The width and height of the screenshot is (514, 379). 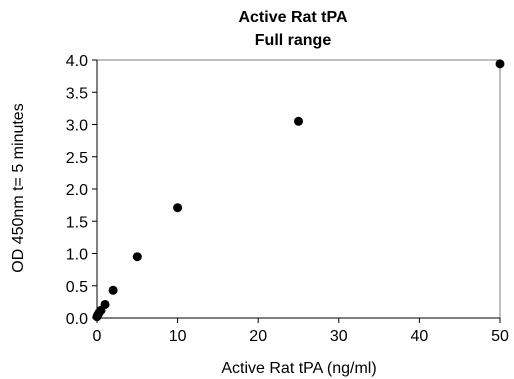 What do you see at coordinates (500, 336) in the screenshot?
I see `x-tick-label: 50` at bounding box center [500, 336].